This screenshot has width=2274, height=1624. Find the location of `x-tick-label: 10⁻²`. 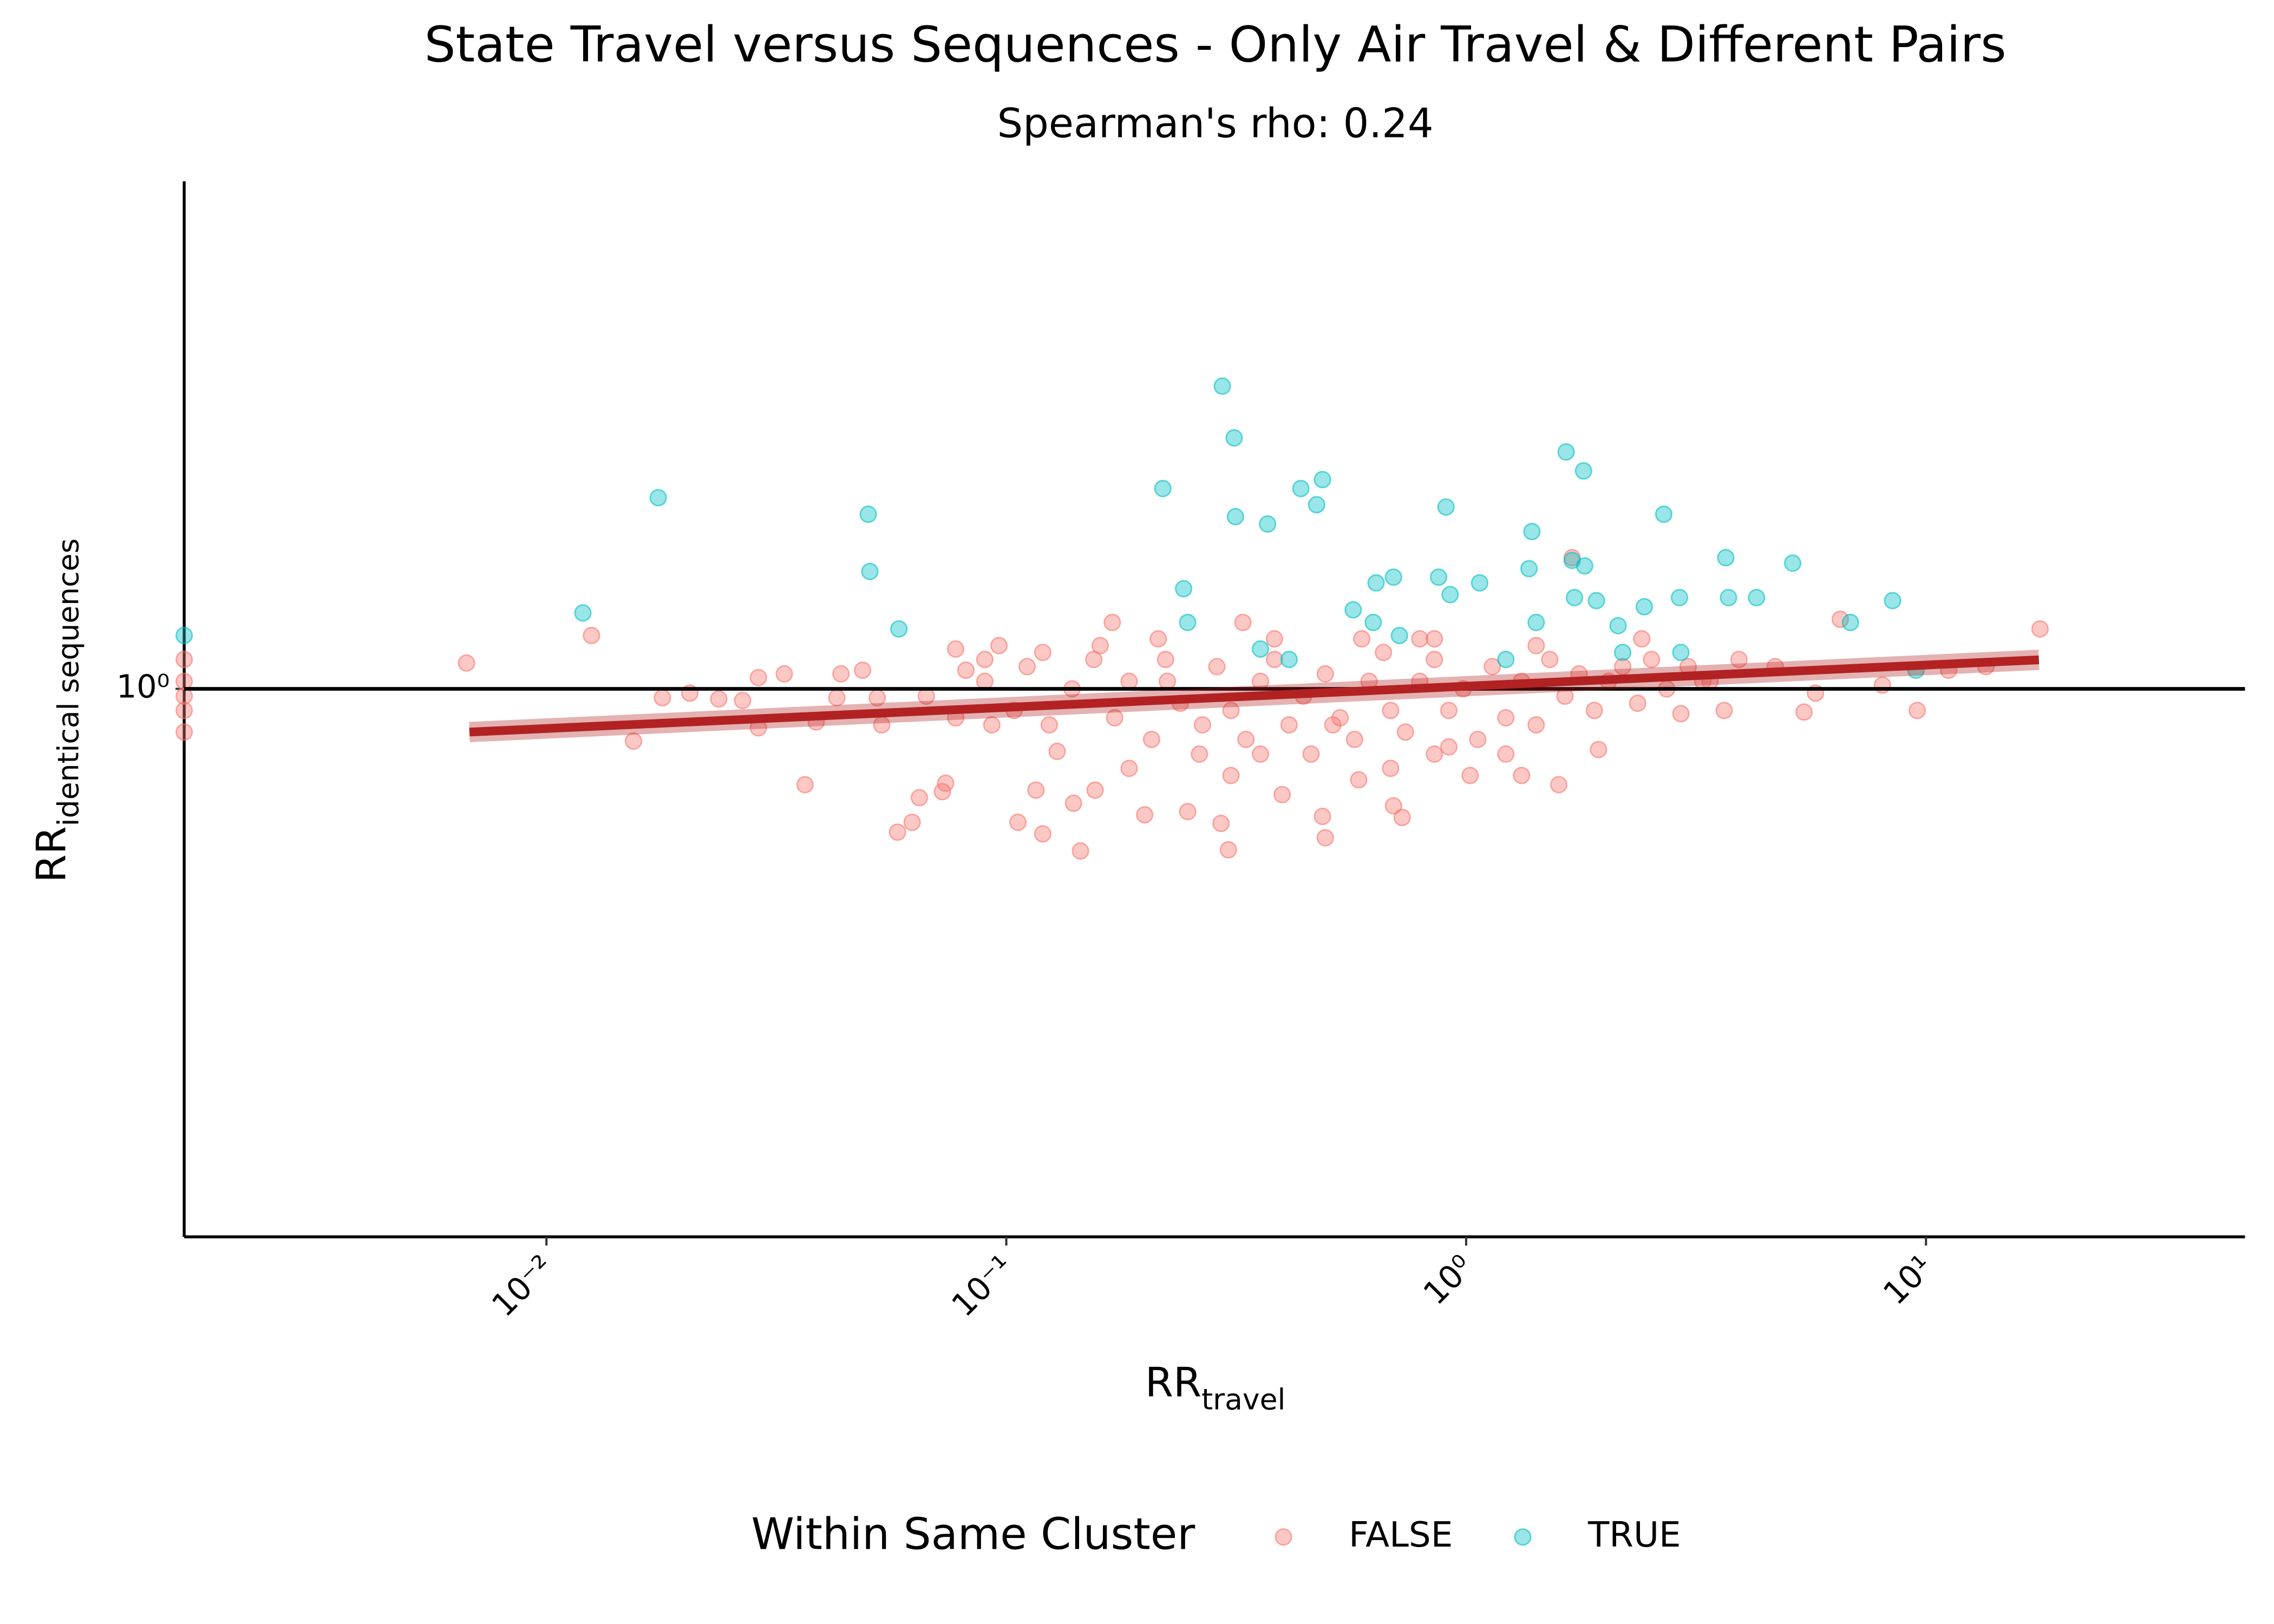

x-tick-label: 10⁻² is located at coordinates (523, 1286).